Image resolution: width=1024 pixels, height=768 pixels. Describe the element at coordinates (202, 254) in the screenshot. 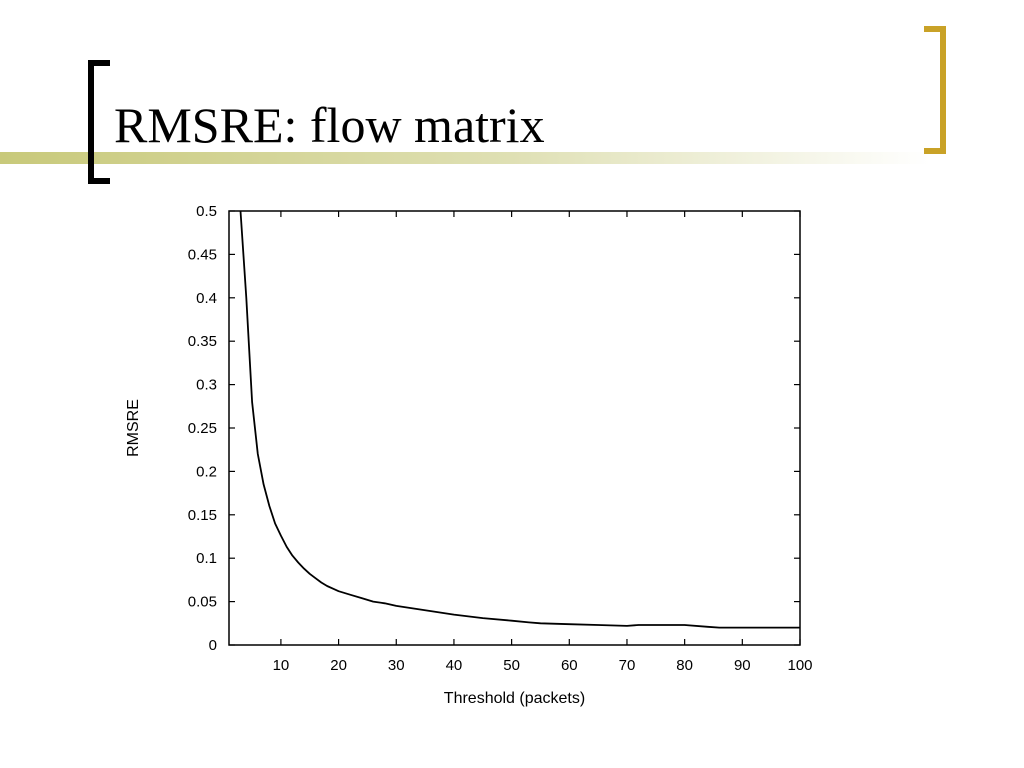

I see `y-tick-label: 0.45` at that location.